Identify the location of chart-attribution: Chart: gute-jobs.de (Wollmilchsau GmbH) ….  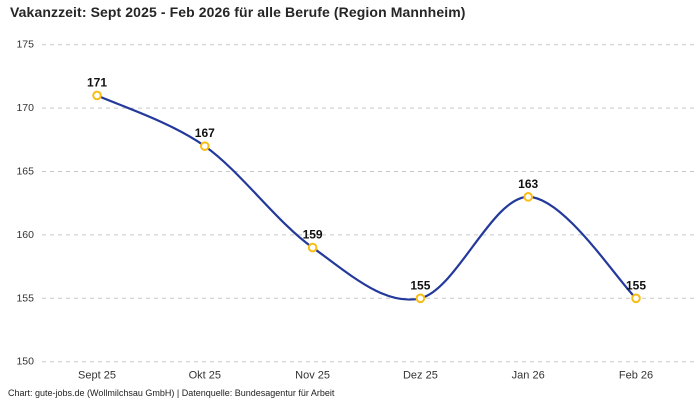
(171, 393).